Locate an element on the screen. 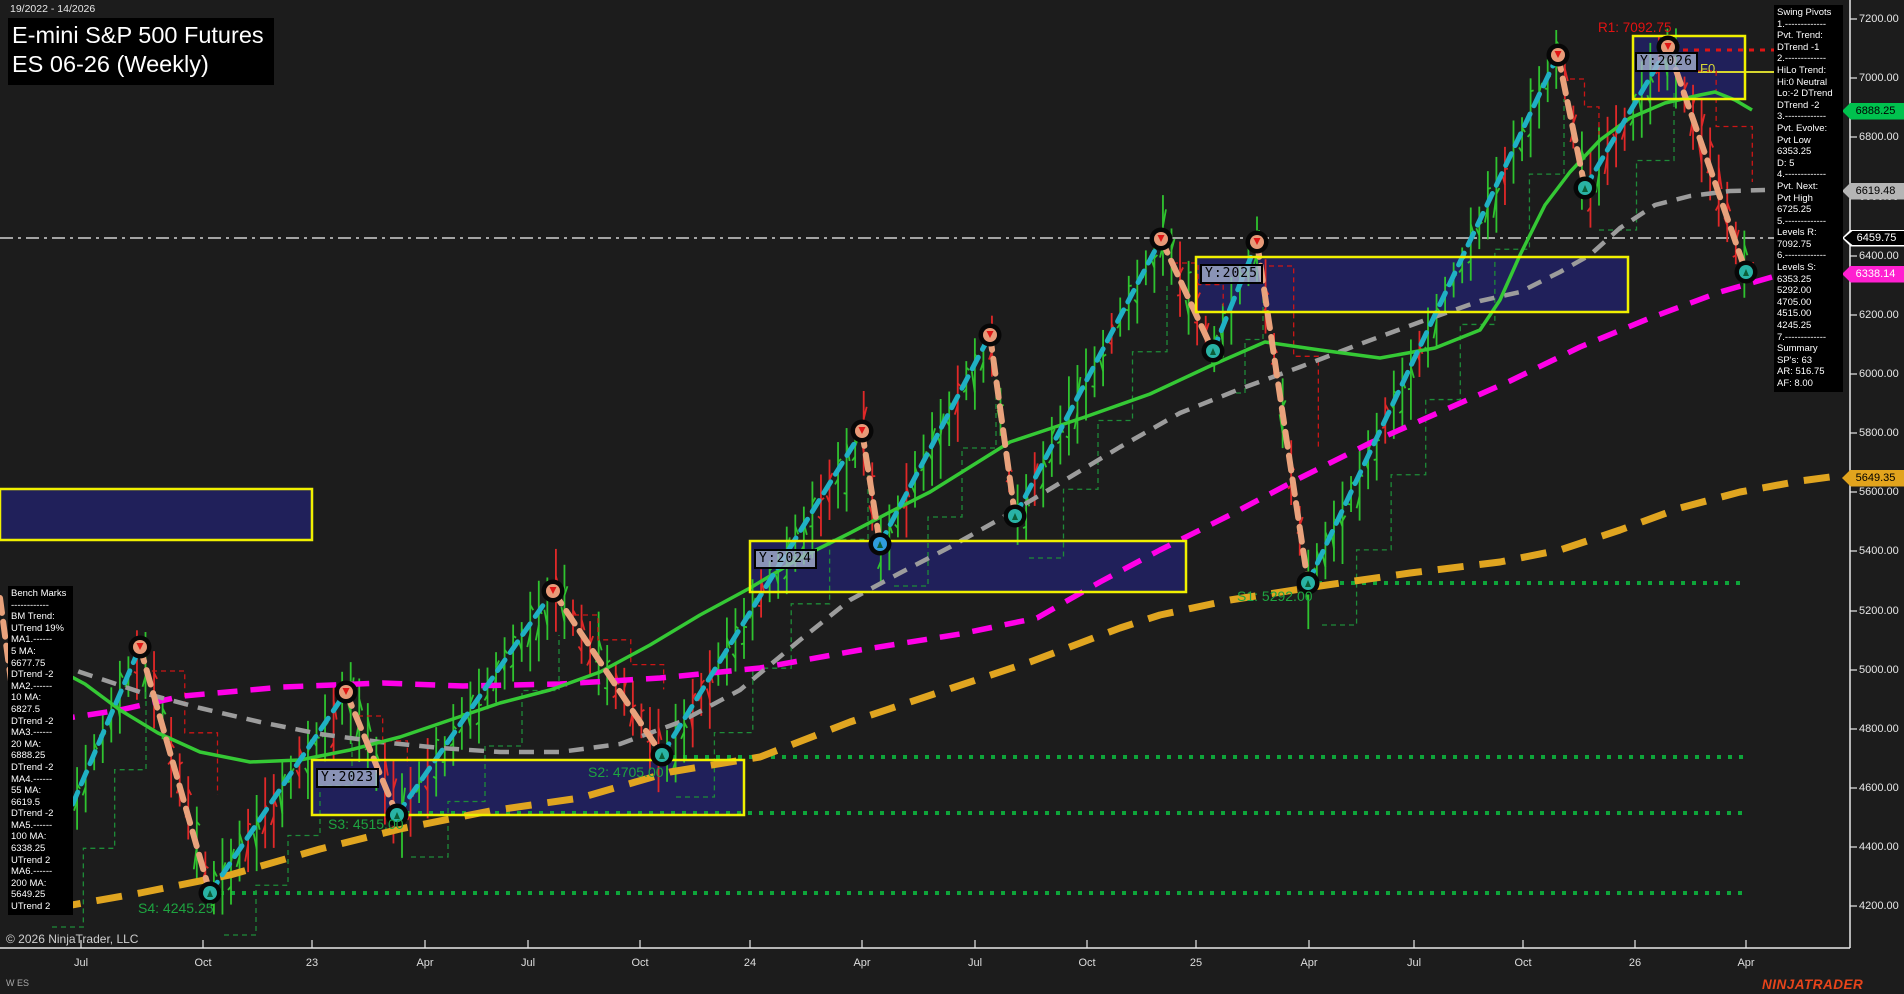  panel-line: 1.------------- is located at coordinates (1802, 24).